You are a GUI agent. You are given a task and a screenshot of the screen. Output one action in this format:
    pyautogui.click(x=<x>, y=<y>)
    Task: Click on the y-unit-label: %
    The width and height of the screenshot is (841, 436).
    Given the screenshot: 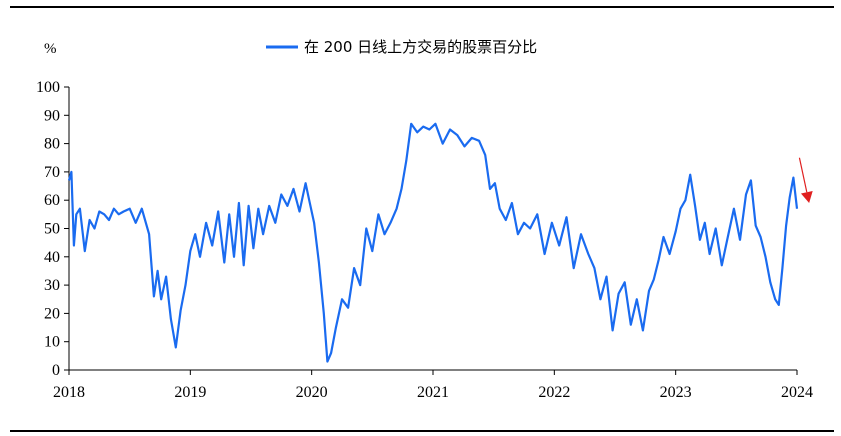 What is the action you would take?
    pyautogui.click(x=50, y=49)
    